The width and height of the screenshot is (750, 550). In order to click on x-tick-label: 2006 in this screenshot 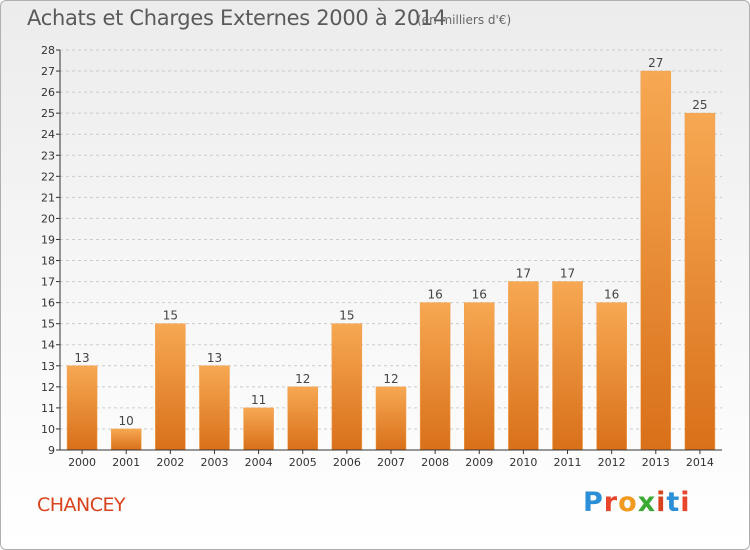, I will do `click(347, 462)`.